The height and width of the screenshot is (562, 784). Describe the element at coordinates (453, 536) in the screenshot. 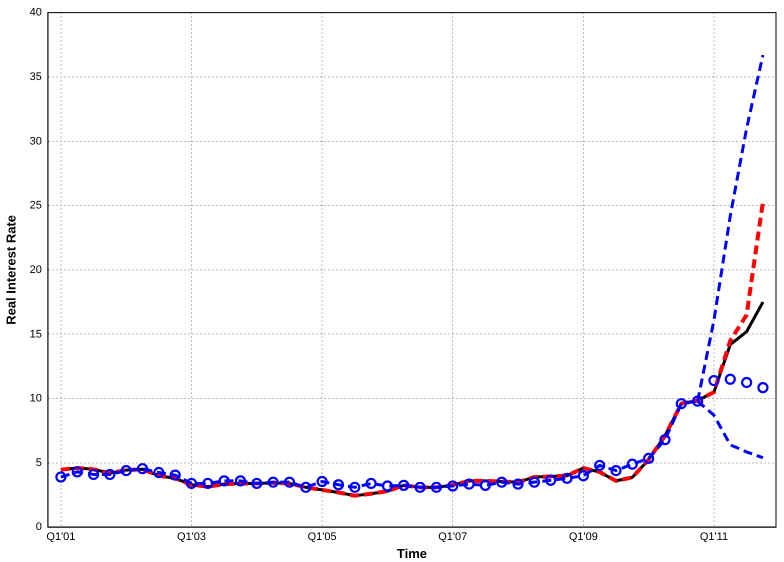

I see `x-tick-label: Q1'07` at that location.